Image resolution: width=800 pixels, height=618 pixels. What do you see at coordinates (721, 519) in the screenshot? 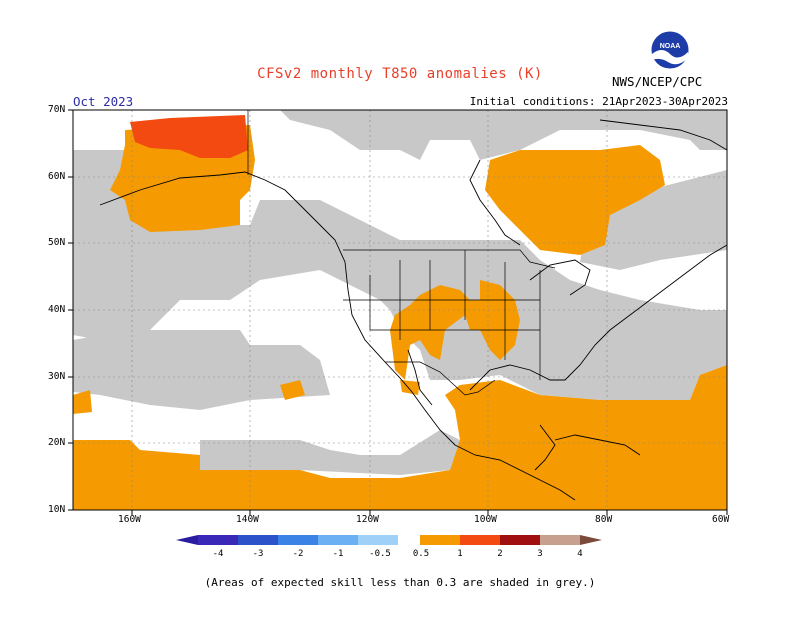
I see `lon-label: 60W` at bounding box center [721, 519].